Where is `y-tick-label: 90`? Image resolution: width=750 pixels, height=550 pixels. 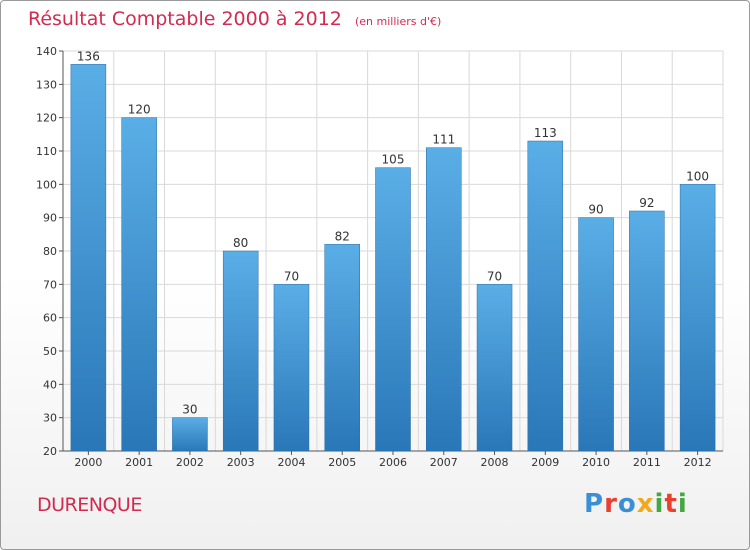
y-tick-label: 90 is located at coordinates (50, 218).